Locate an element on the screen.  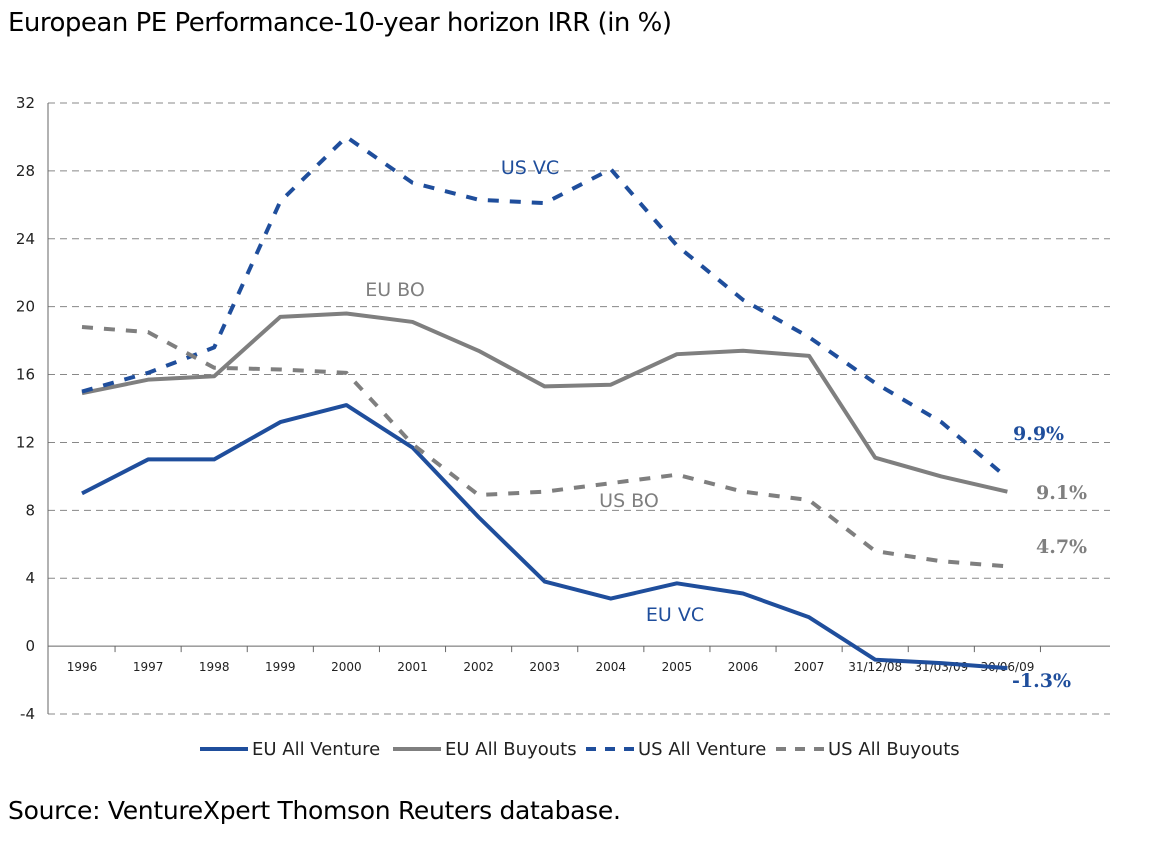
x-tick-label: 1996 is located at coordinates (82, 667).